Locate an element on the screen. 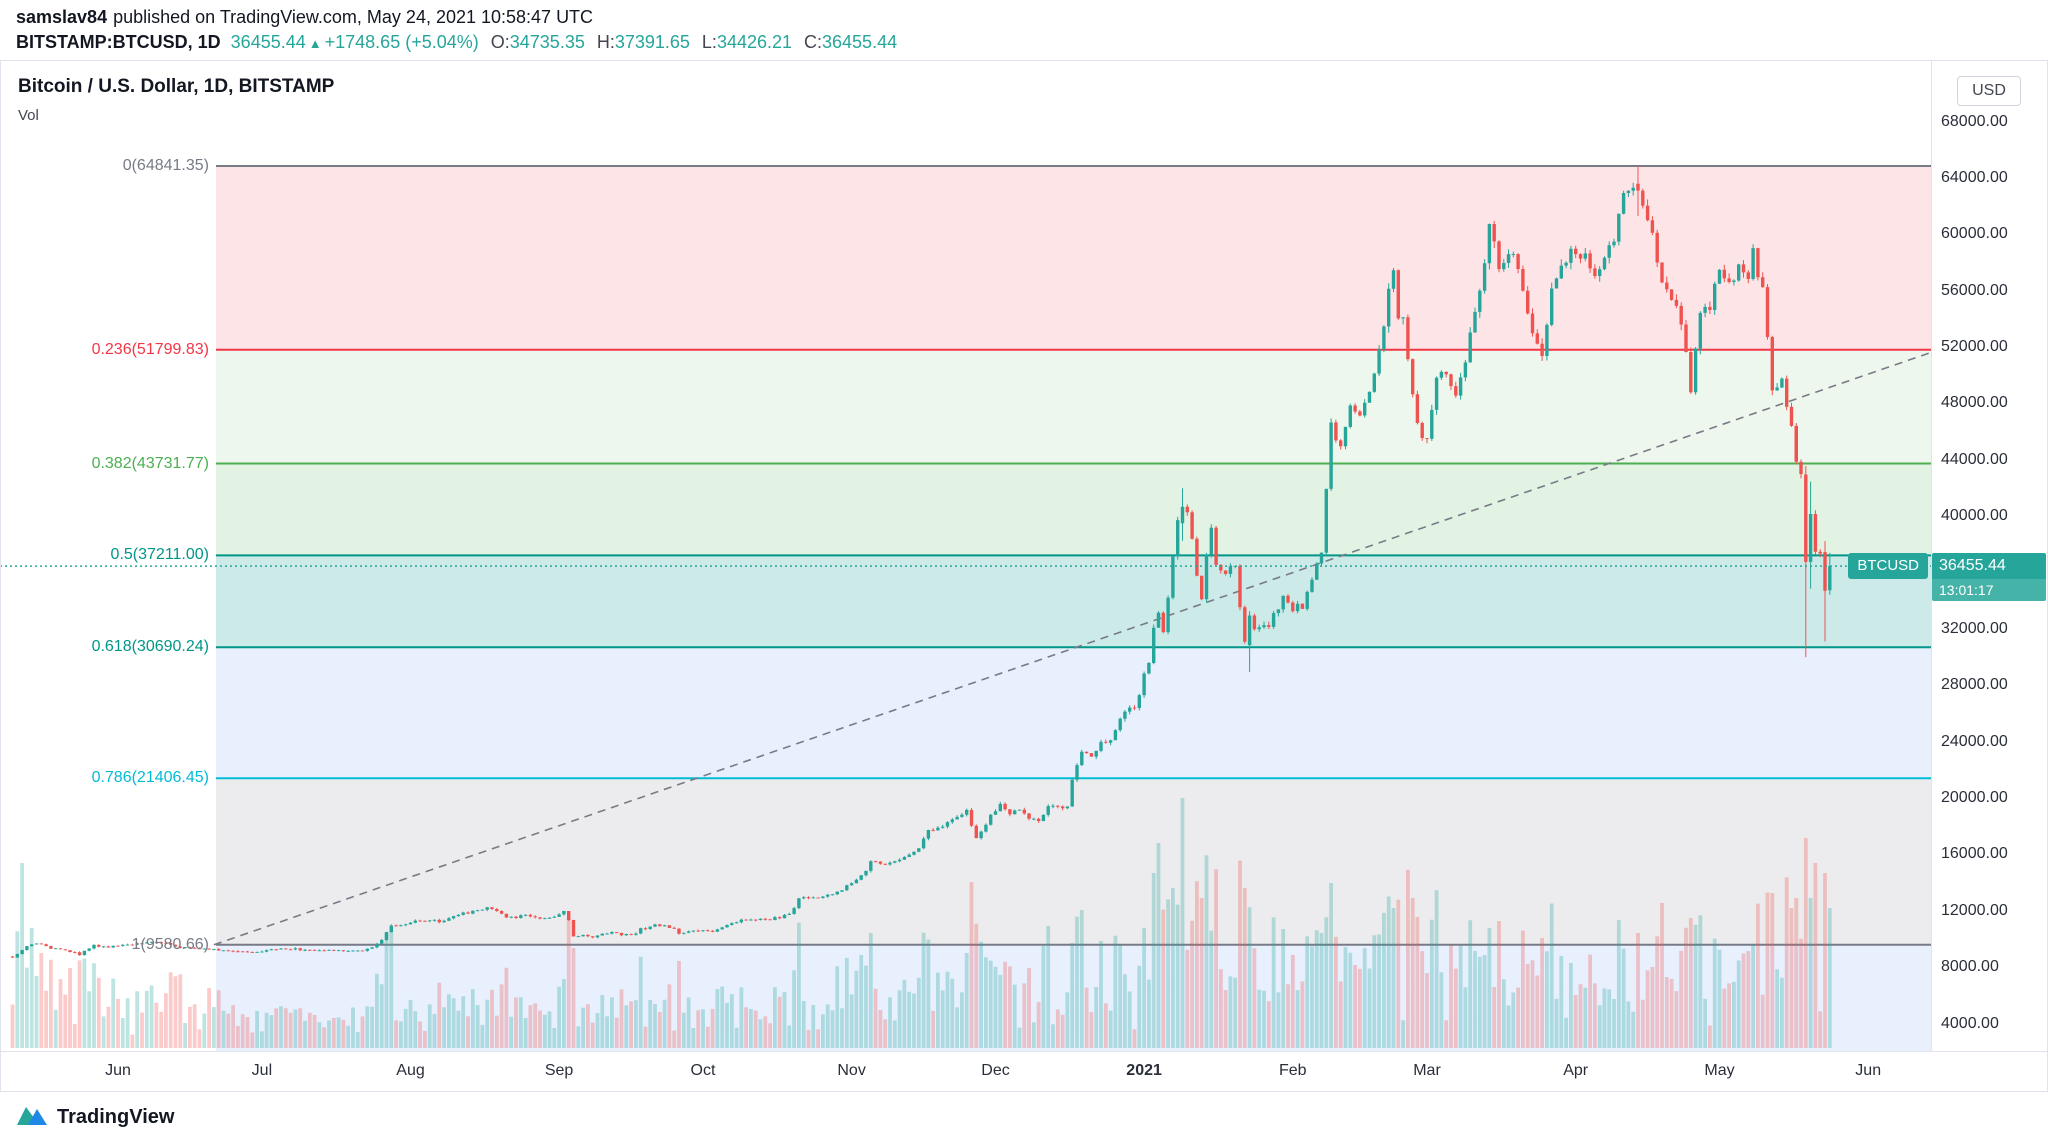 The image size is (2048, 1144). price-tick-20000: 20000.00 is located at coordinates (1974, 797).